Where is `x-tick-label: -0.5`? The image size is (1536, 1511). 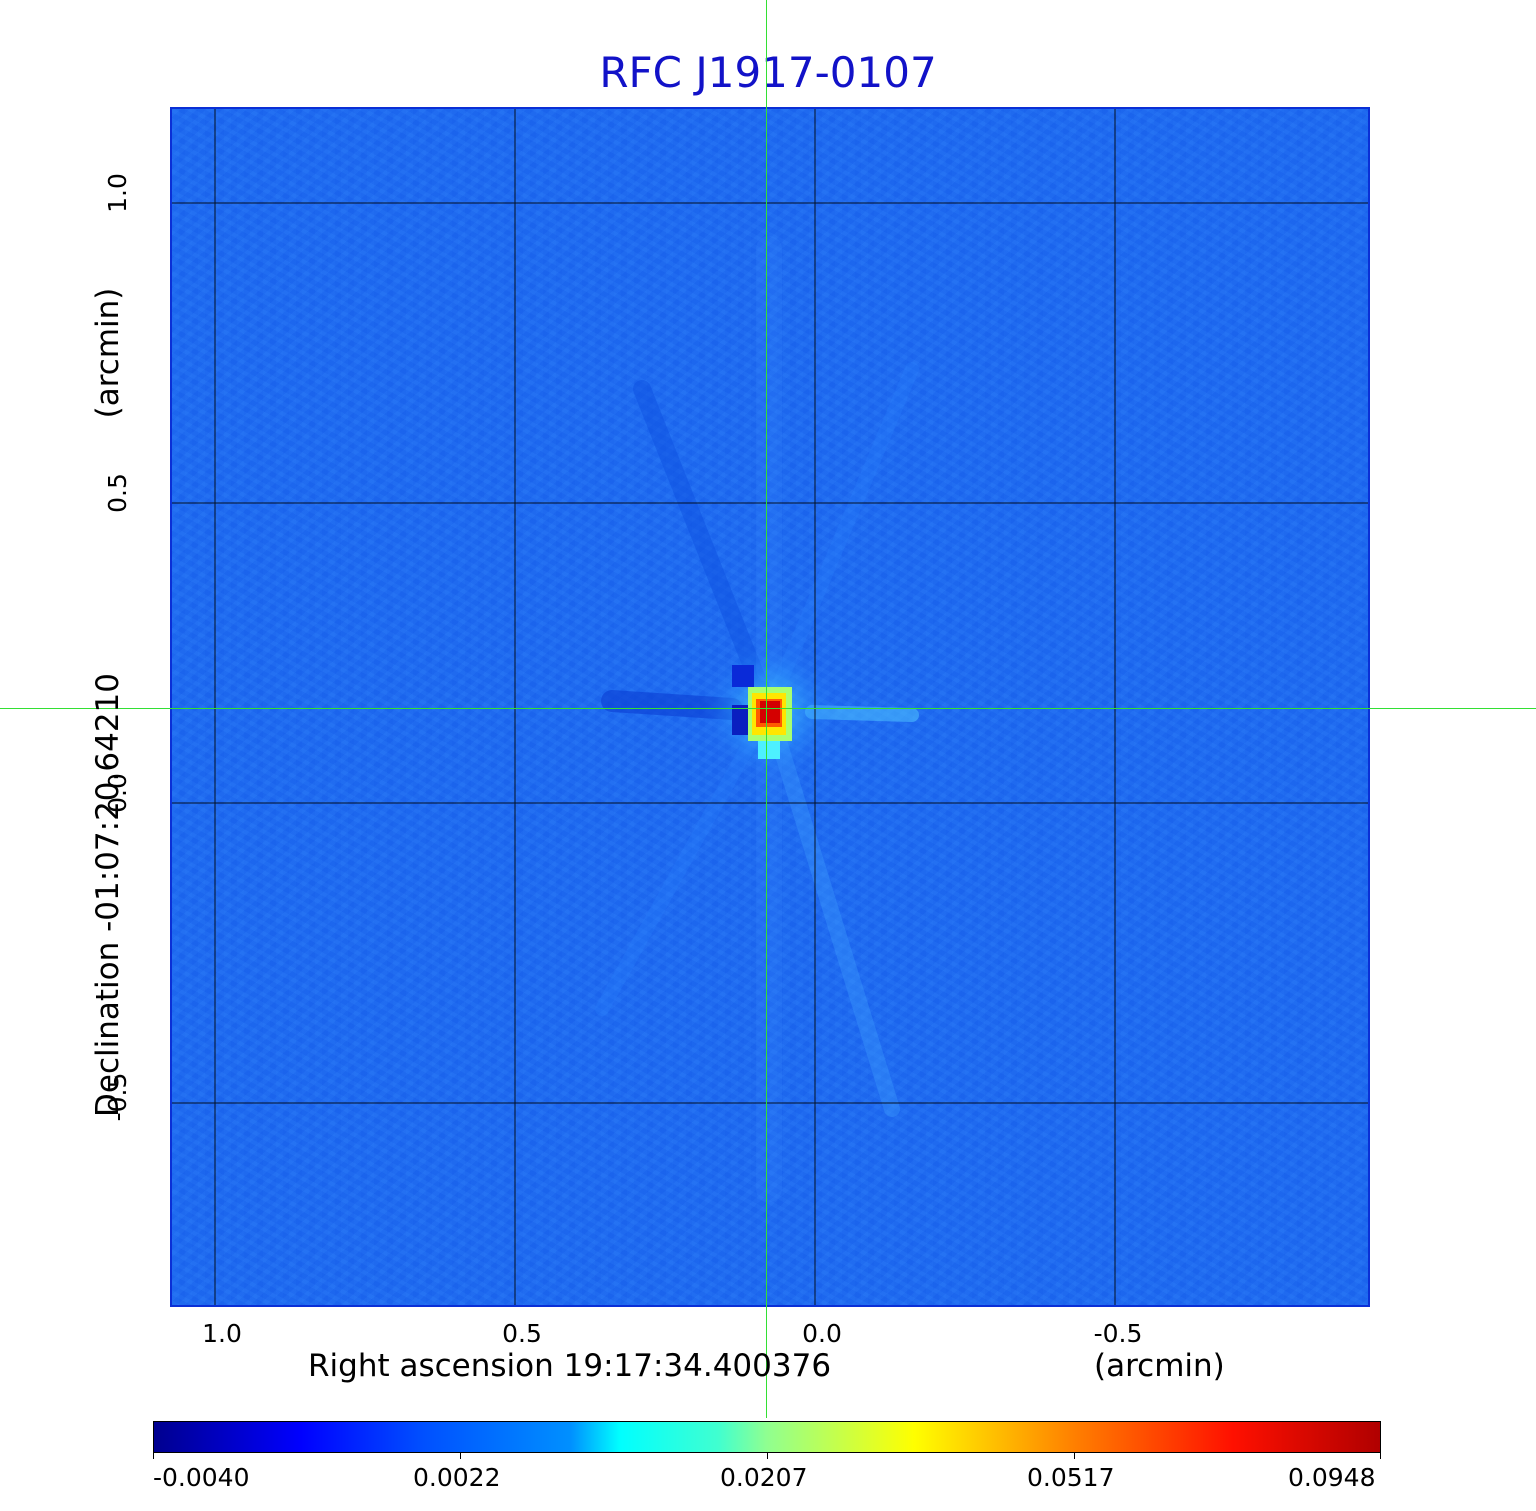
x-tick-label: -0.5 is located at coordinates (1118, 1333).